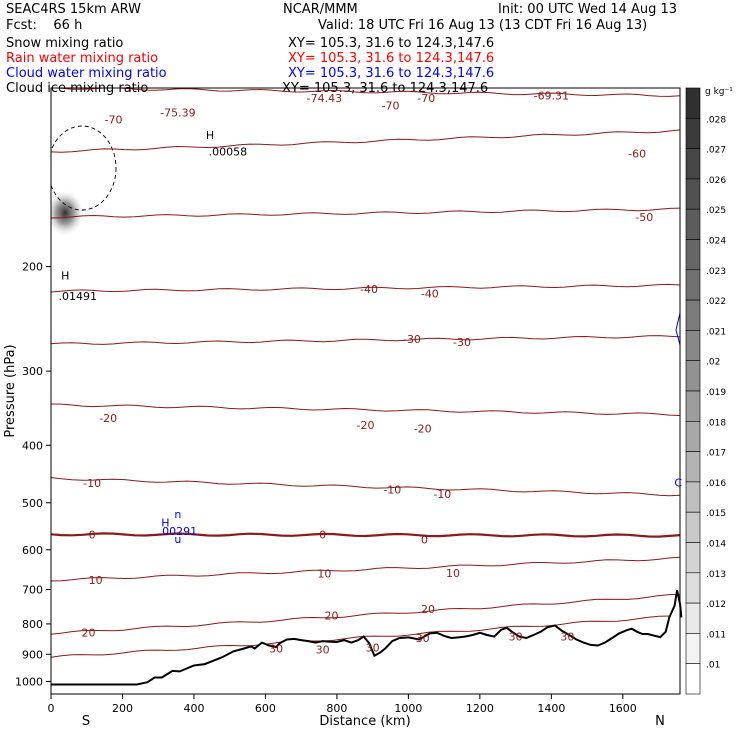  Describe the element at coordinates (408, 708) in the screenshot. I see `x-tick-label: 1000` at that location.